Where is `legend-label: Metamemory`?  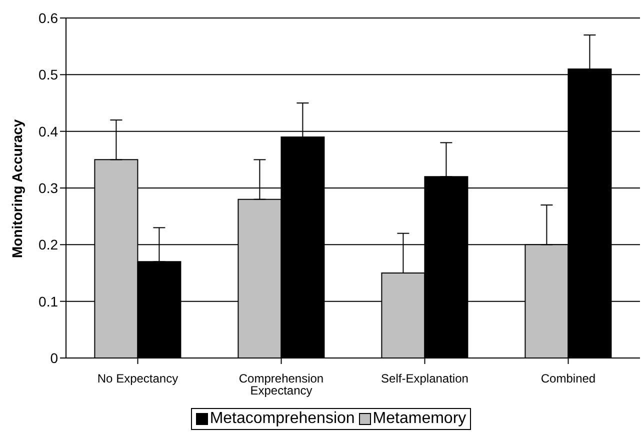 legend-label: Metamemory is located at coordinates (419, 419).